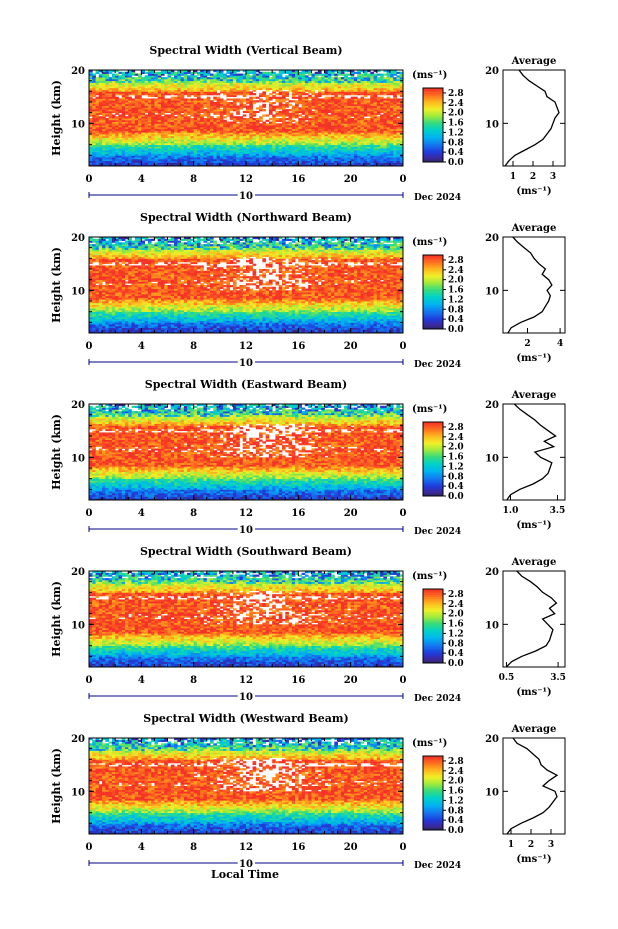 The width and height of the screenshot is (618, 929). I want to click on average-x-tick-label: 2, so click(533, 177).